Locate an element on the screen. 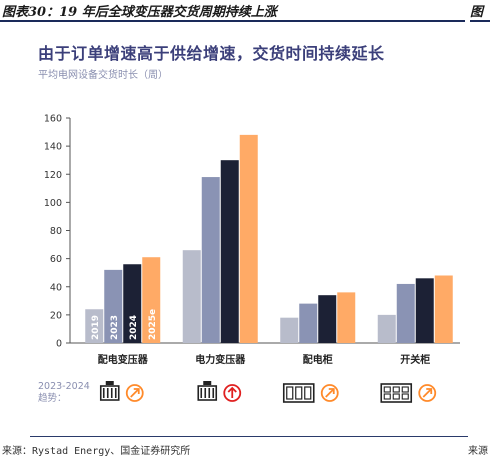  series-label: 2023 is located at coordinates (115, 327).